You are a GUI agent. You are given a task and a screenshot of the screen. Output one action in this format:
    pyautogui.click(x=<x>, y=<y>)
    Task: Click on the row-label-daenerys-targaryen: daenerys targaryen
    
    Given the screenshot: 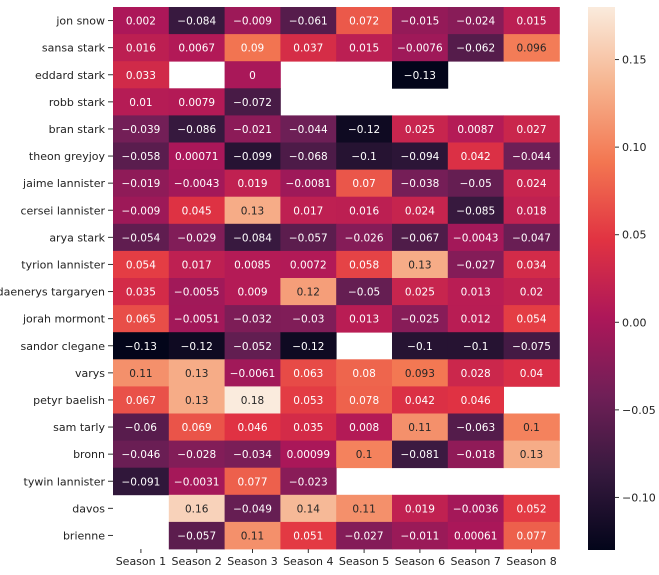 What is the action you would take?
    pyautogui.click(x=52, y=292)
    